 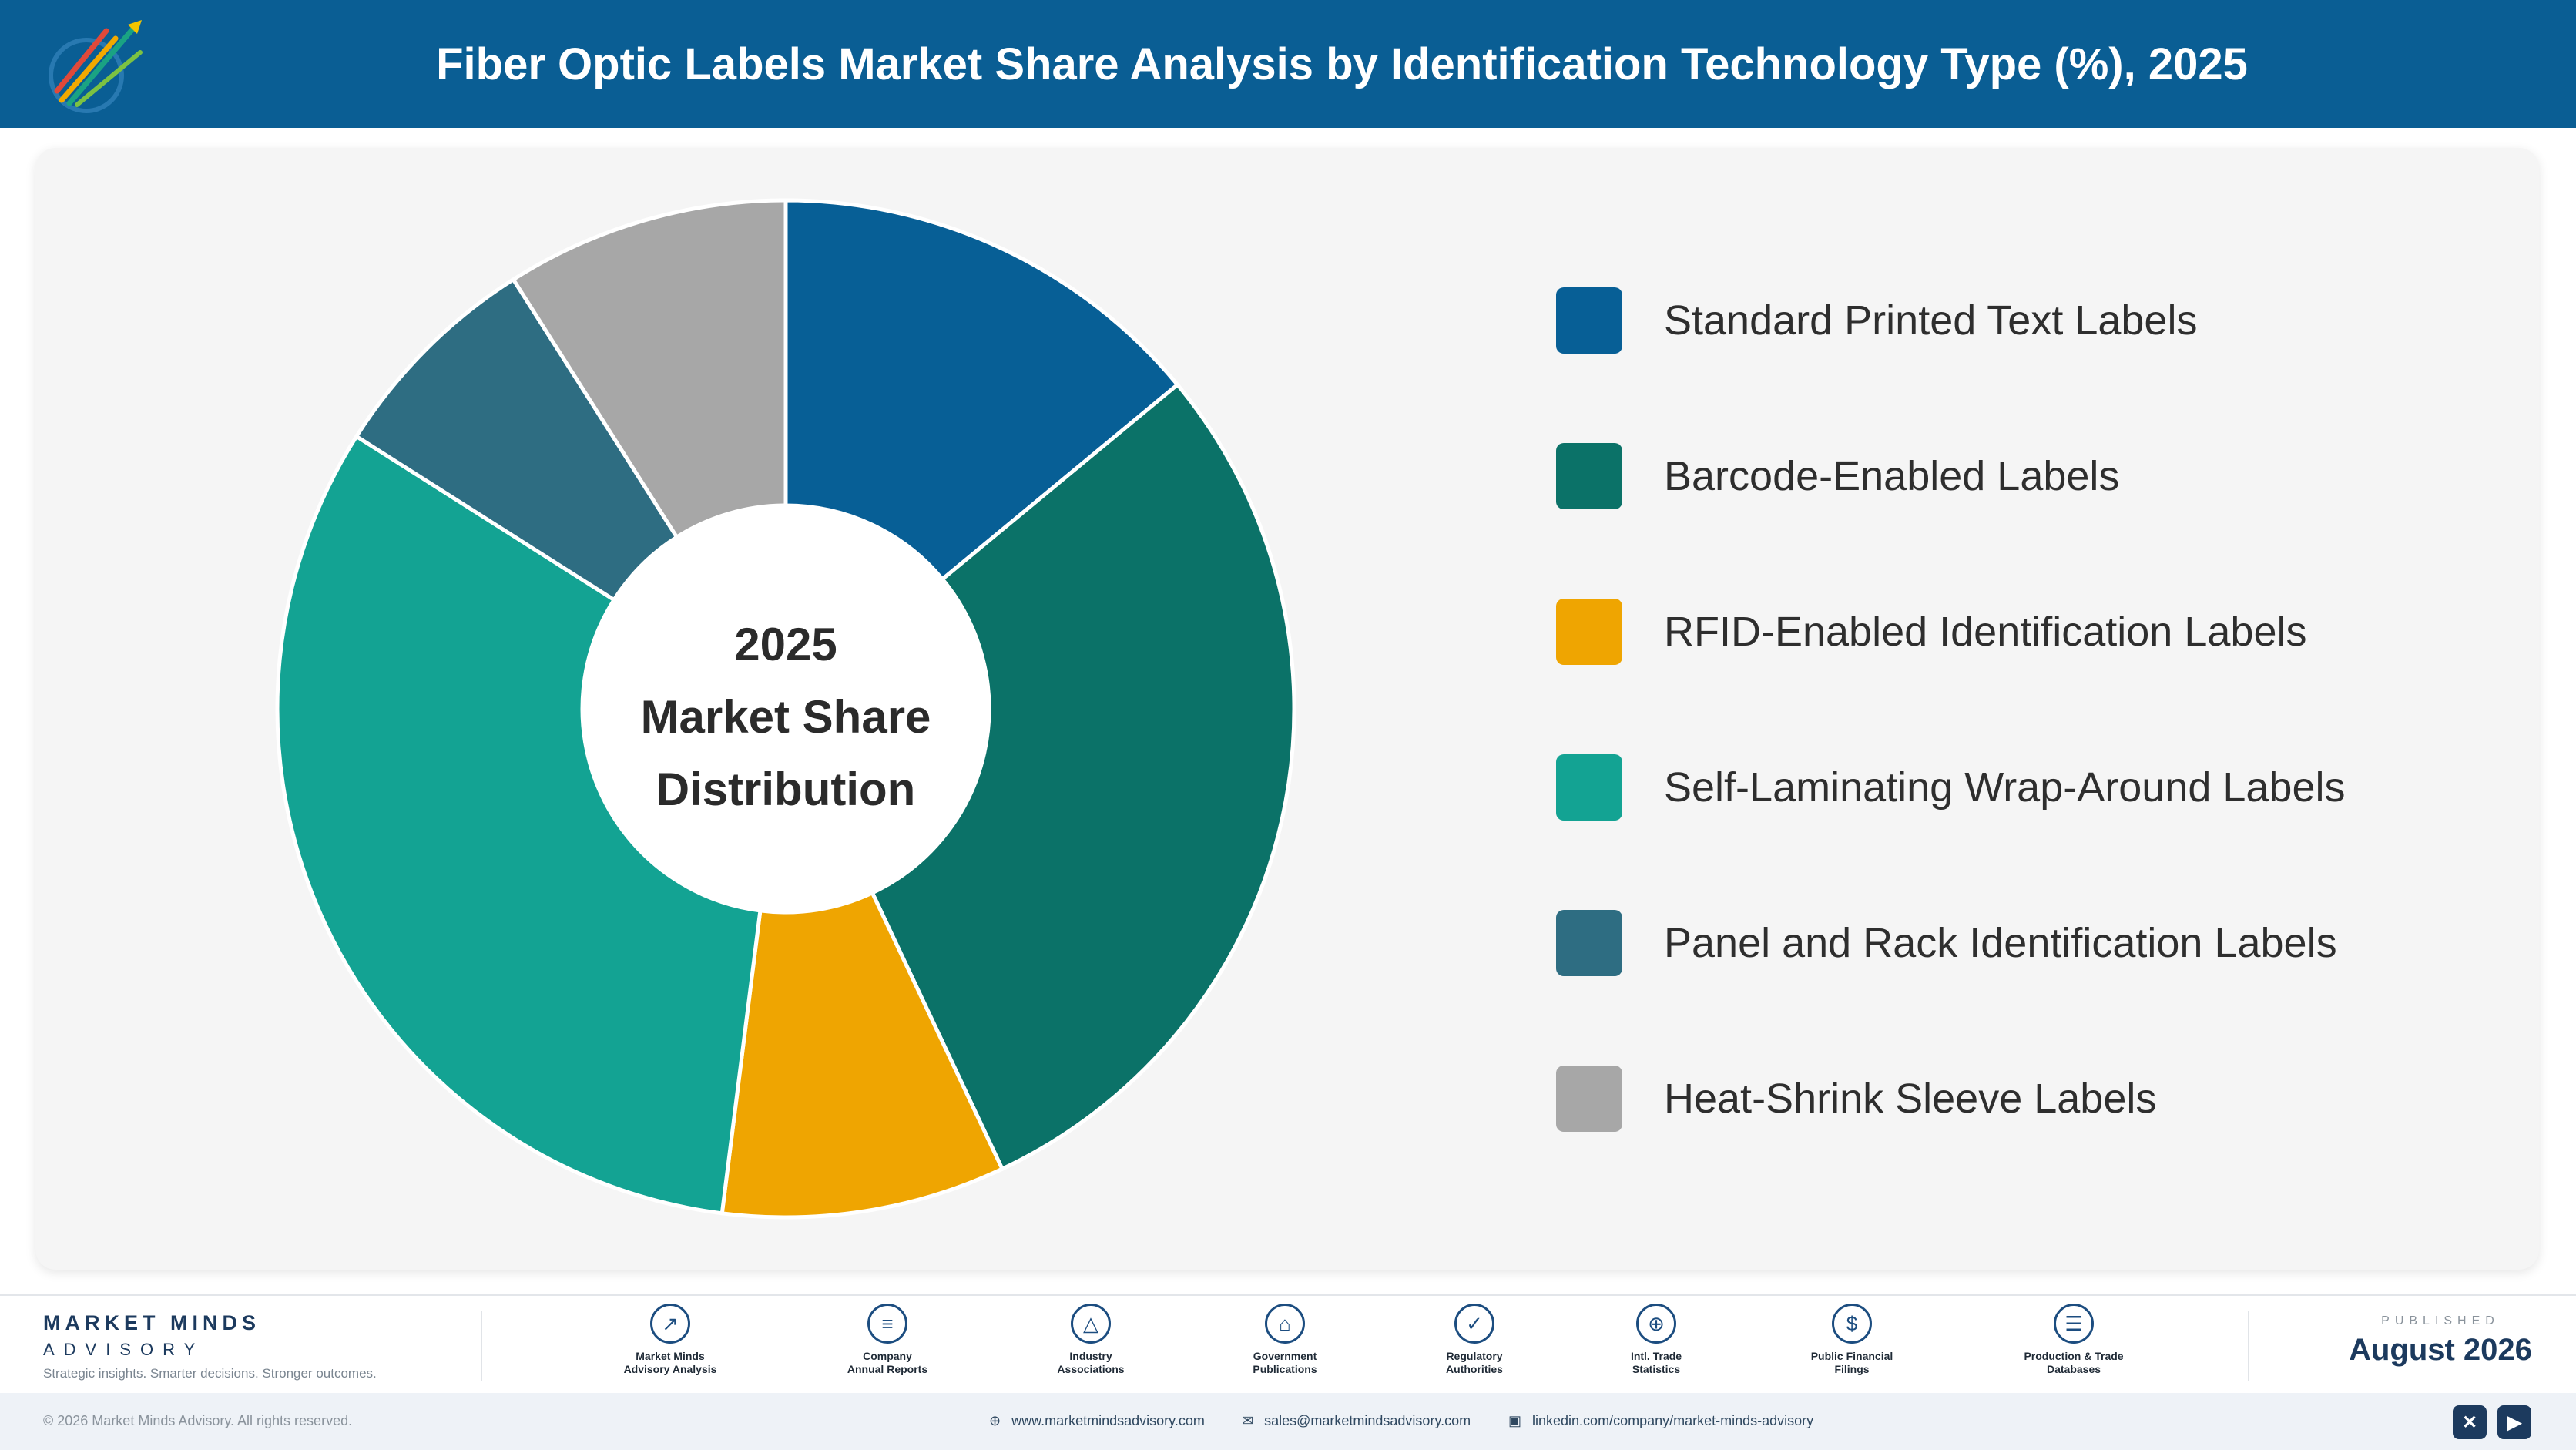 I want to click on source-label-line1: Industry, so click(x=1090, y=1356).